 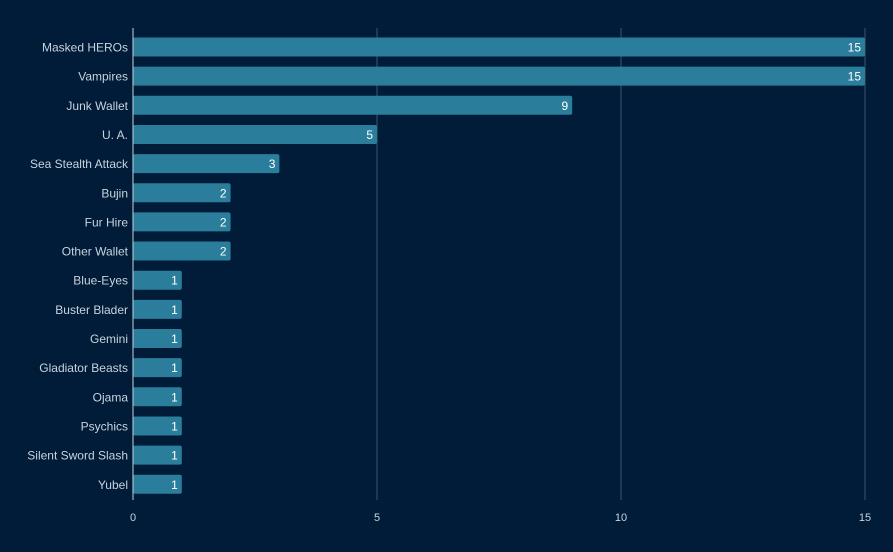 What do you see at coordinates (621, 518) in the screenshot?
I see `x-tick-label-10: 10` at bounding box center [621, 518].